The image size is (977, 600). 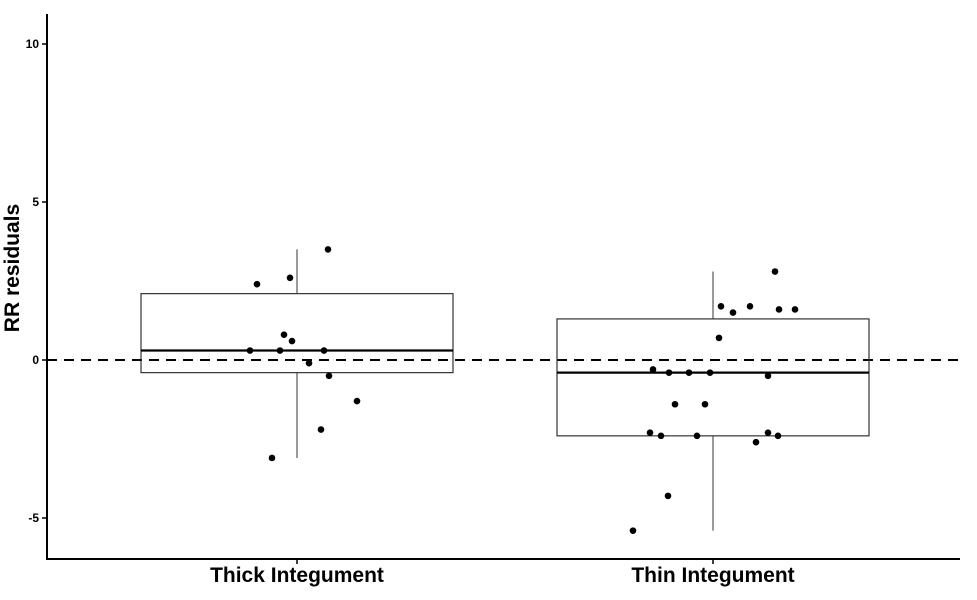 I want to click on y-tick-label: 5, so click(x=35, y=202).